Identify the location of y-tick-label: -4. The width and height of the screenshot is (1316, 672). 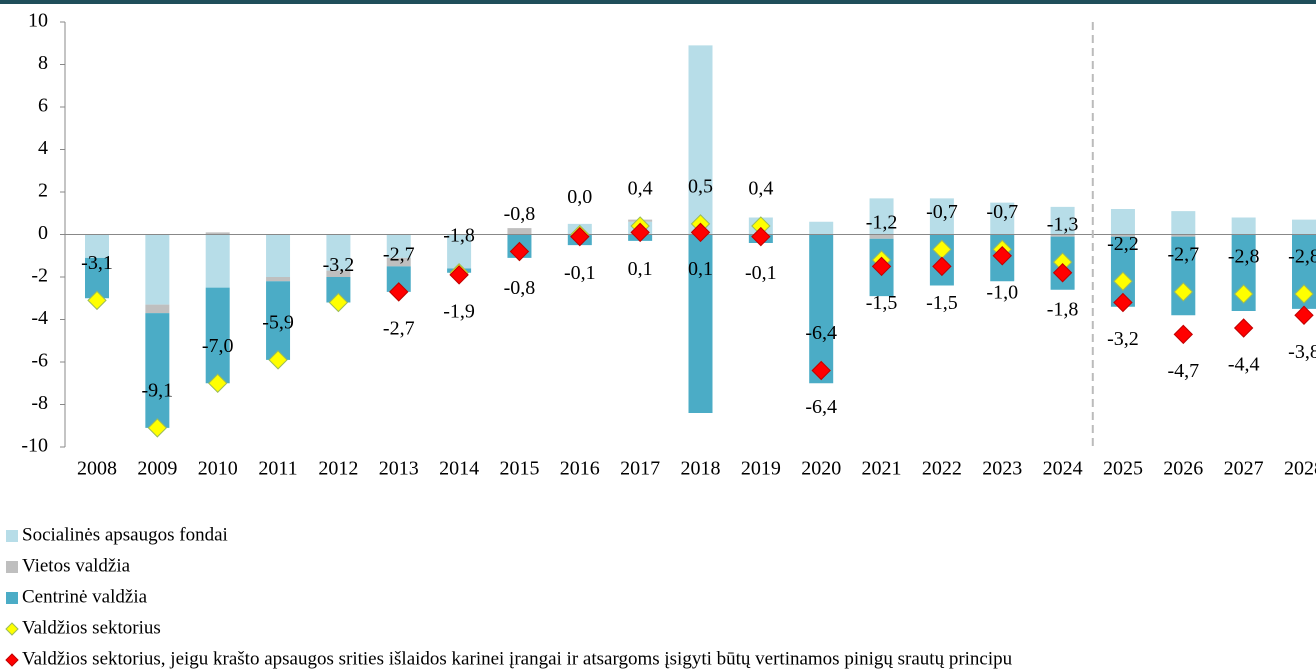
(39, 318).